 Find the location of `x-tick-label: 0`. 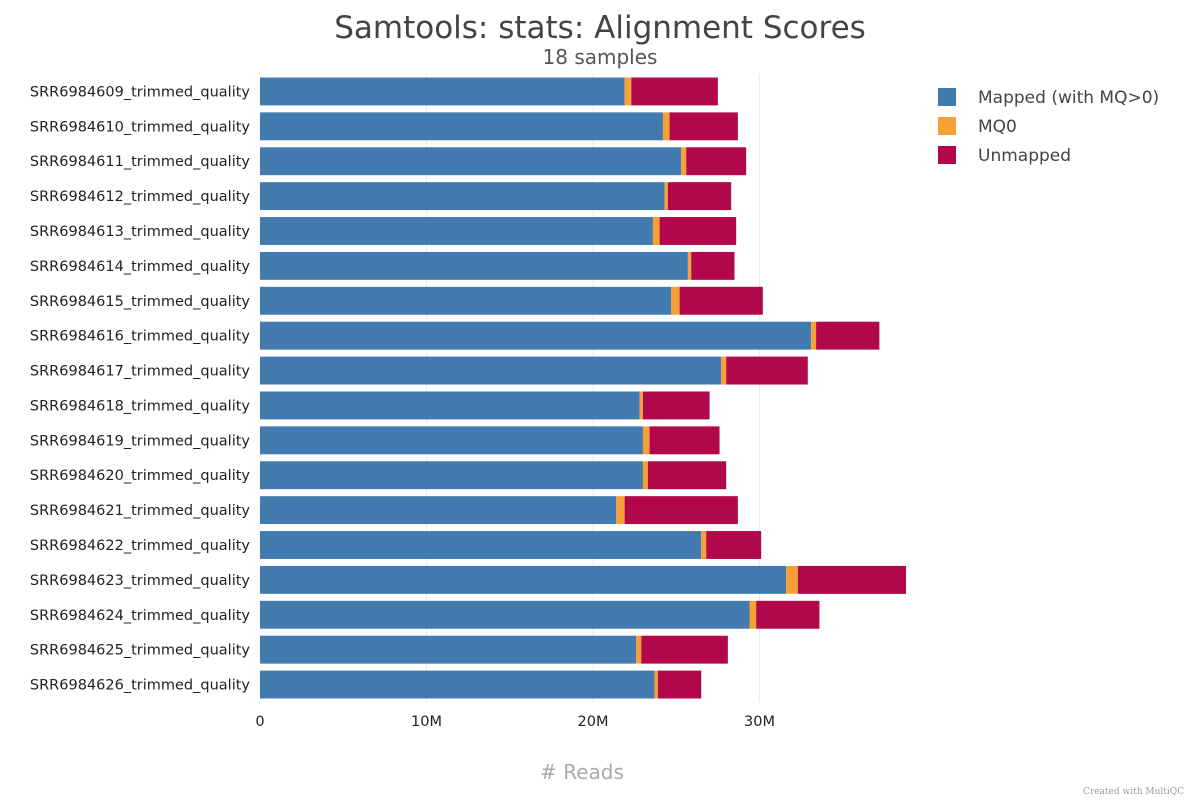

x-tick-label: 0 is located at coordinates (259, 722).